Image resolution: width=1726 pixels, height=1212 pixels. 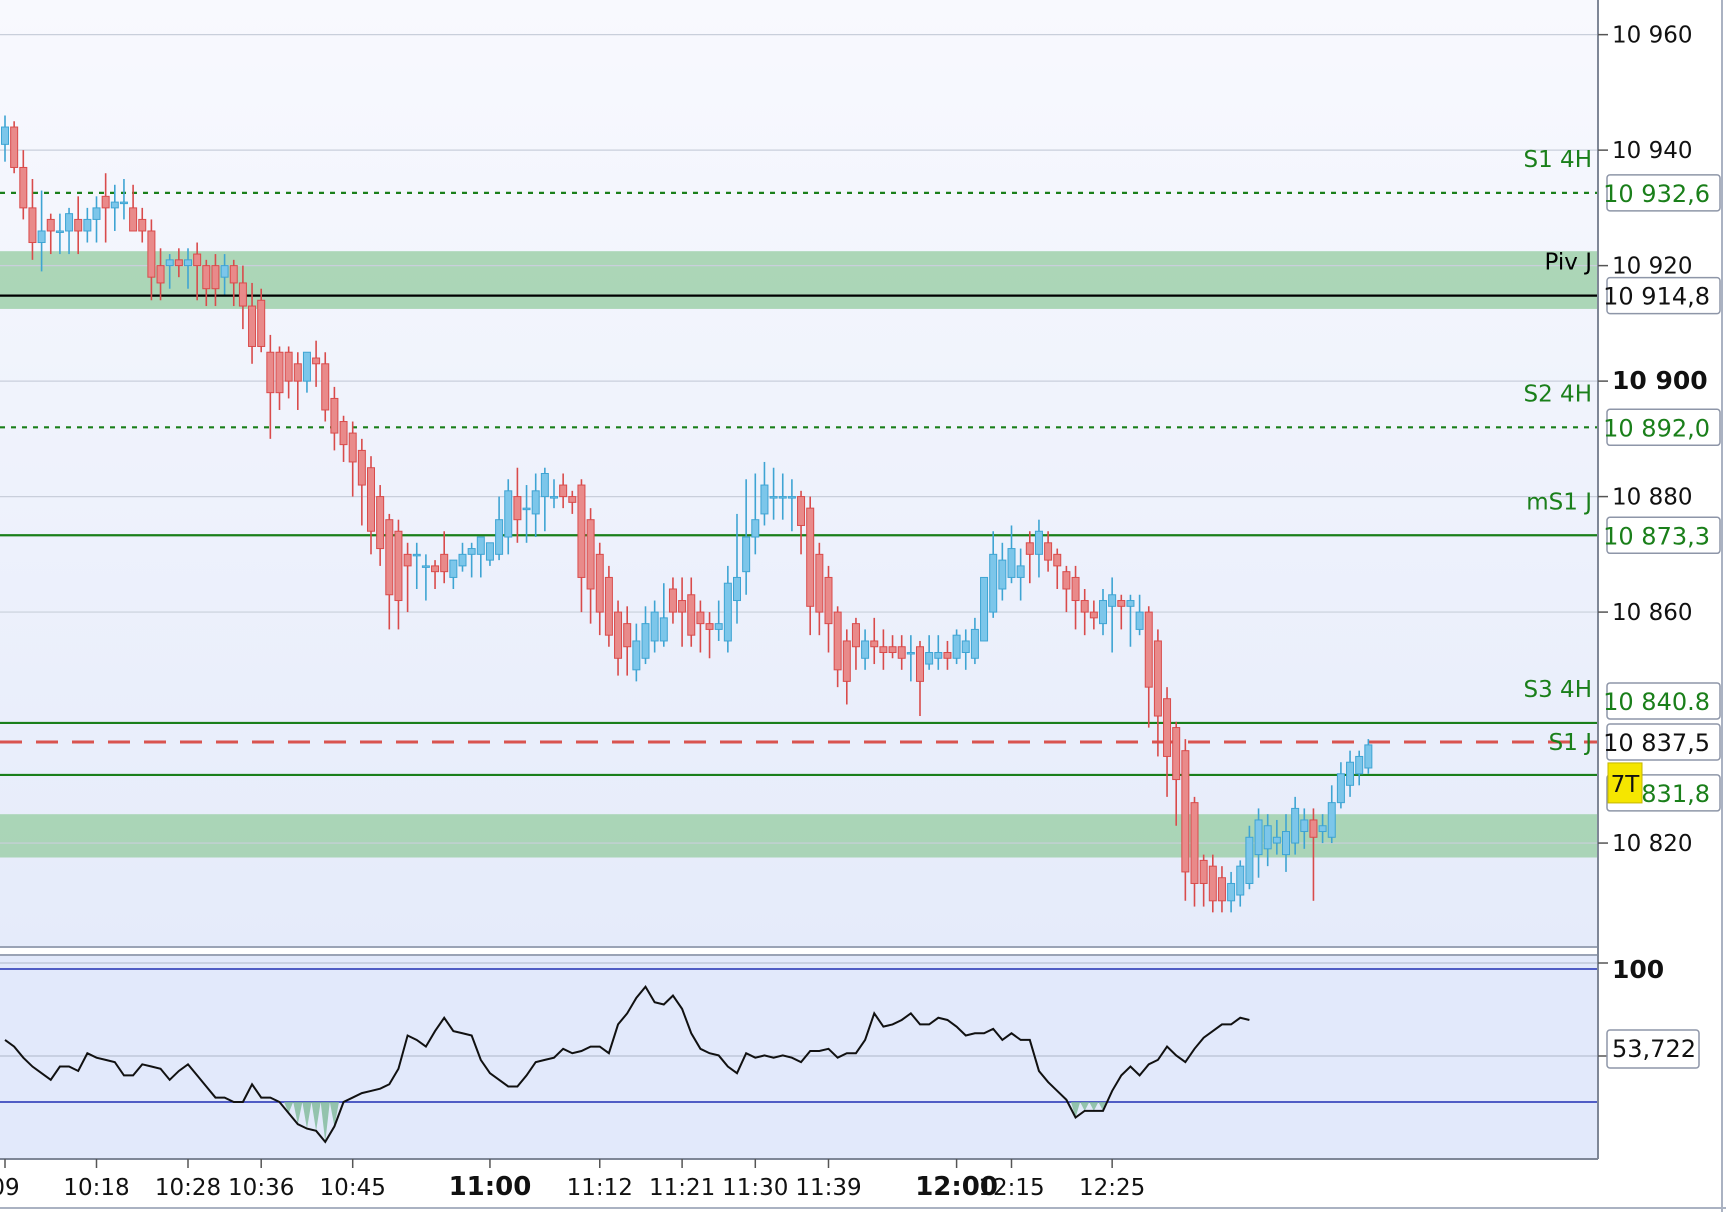 I want to click on y-tick-label: 10 940, so click(x=1652, y=151).